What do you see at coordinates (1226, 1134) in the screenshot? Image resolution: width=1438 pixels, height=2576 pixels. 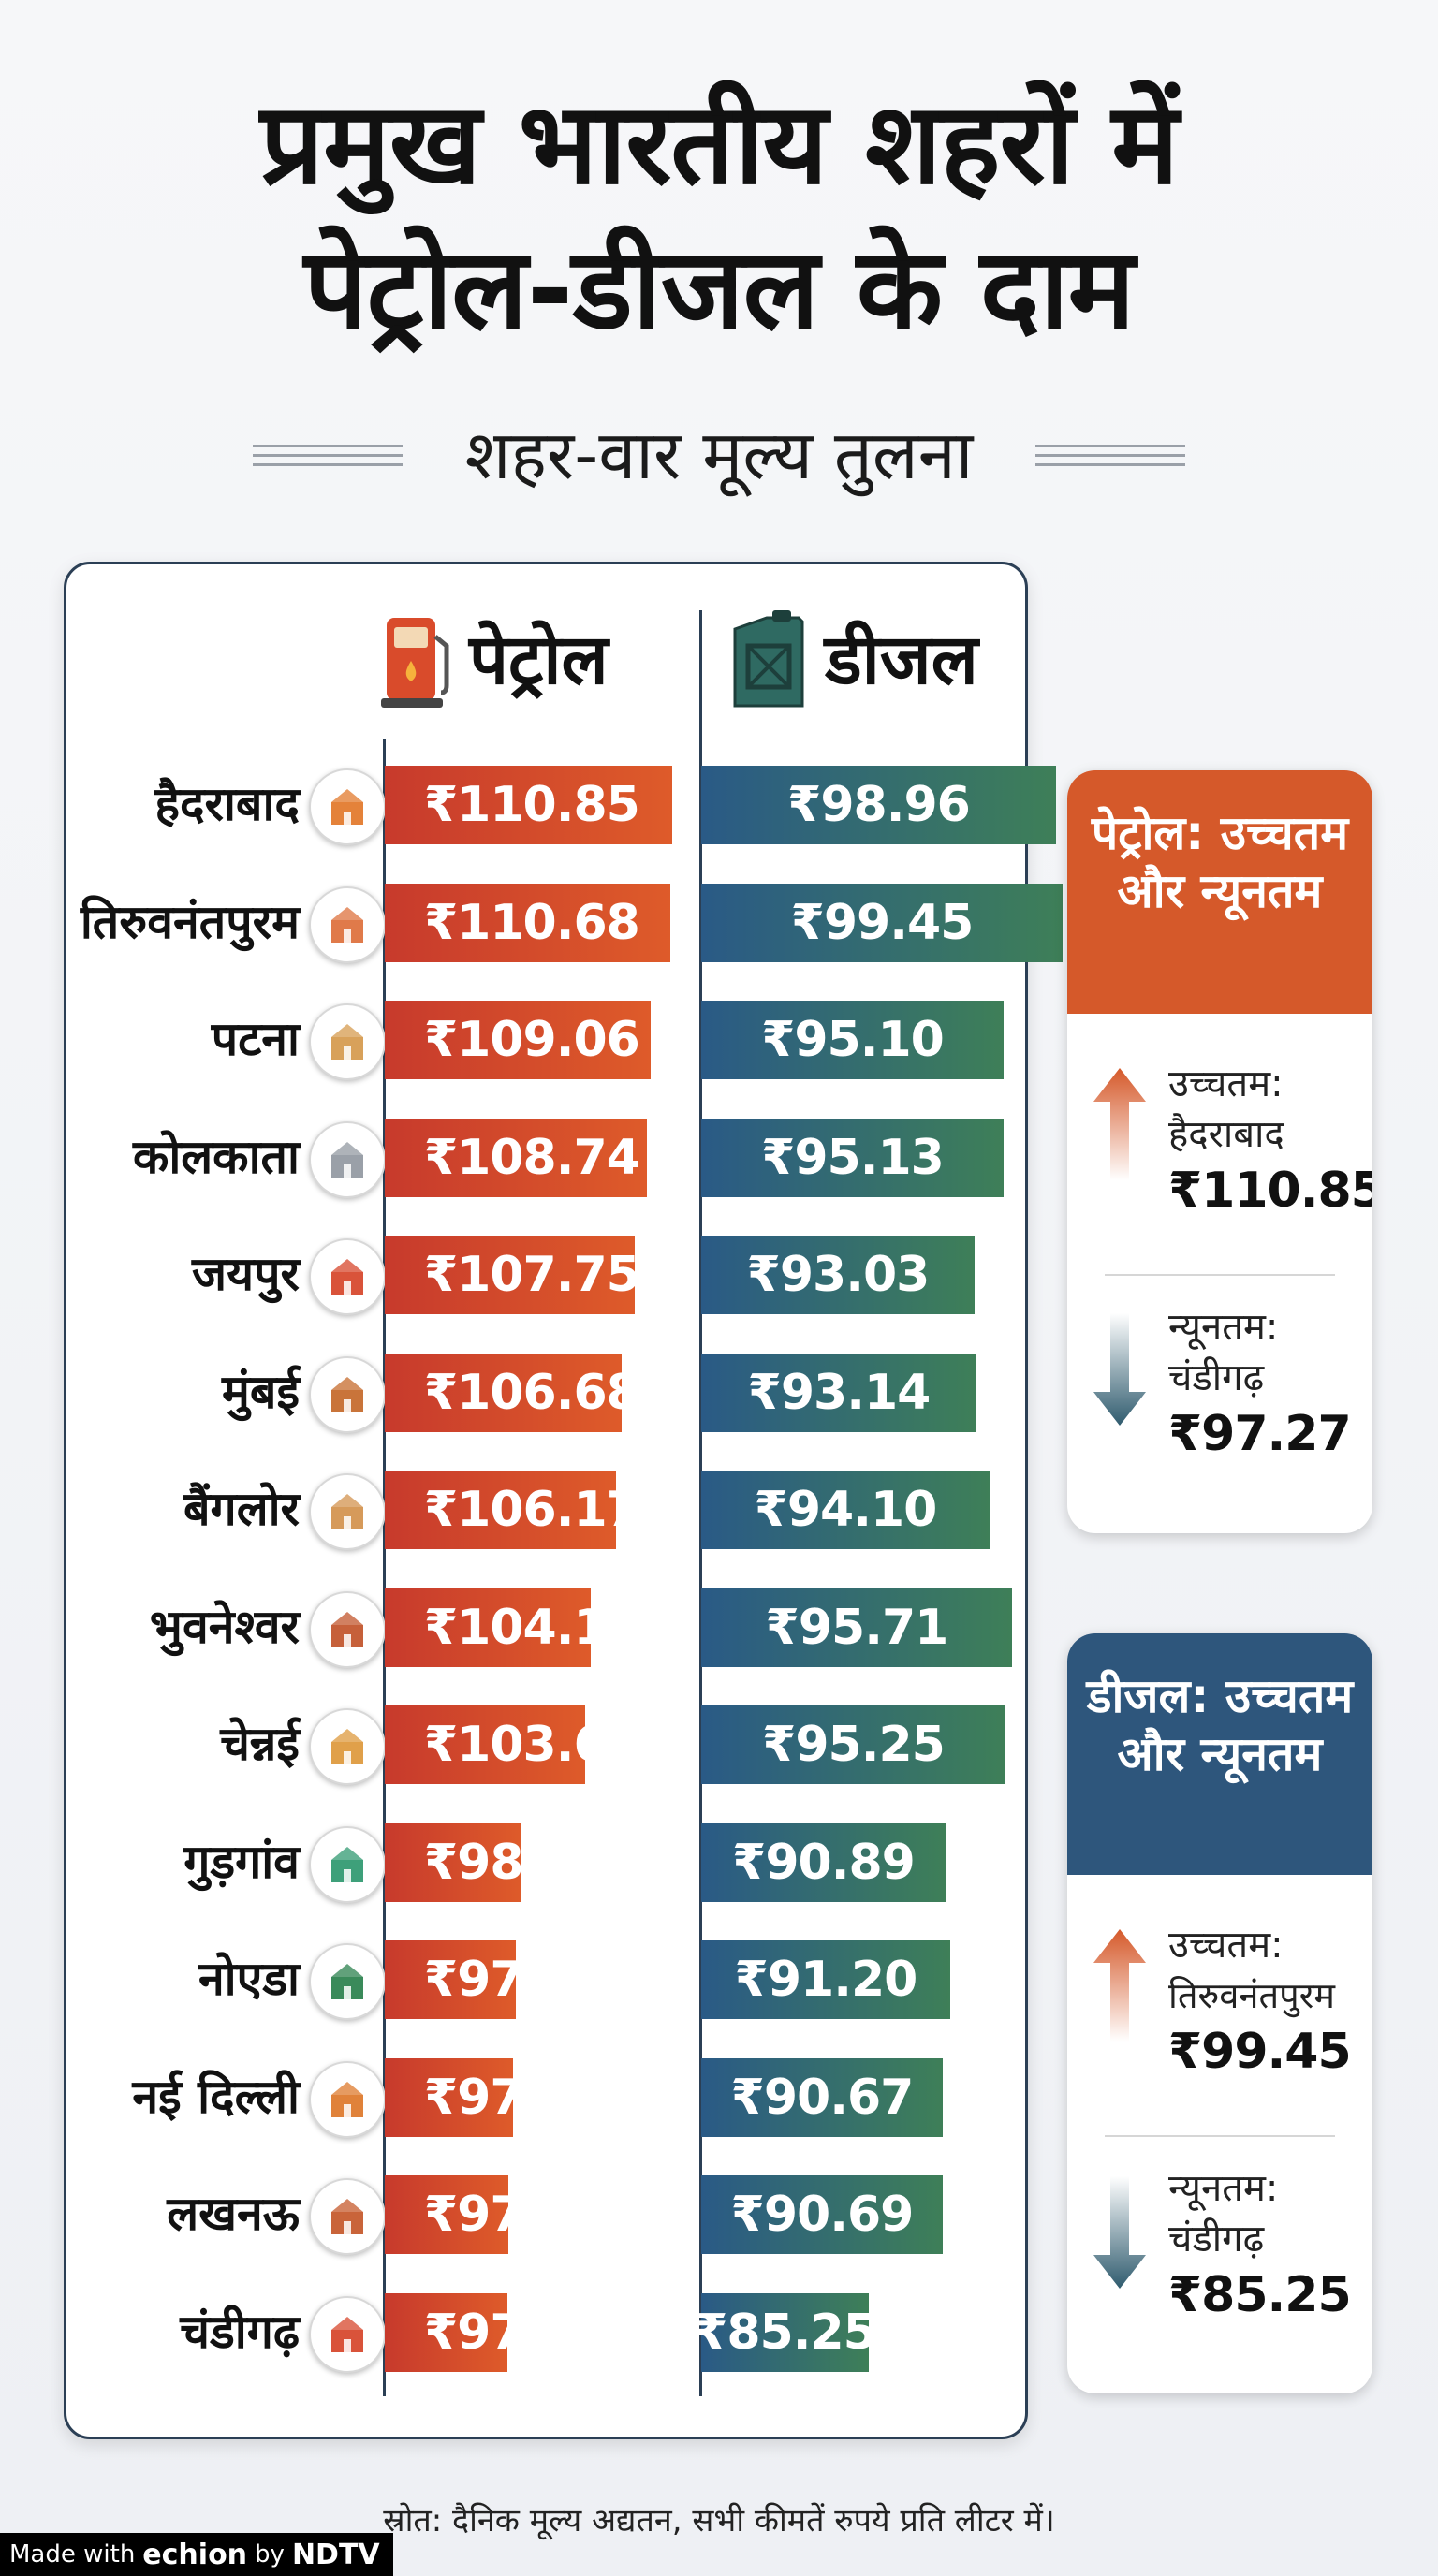 I see `petrol-high-city: हैदराबाद` at bounding box center [1226, 1134].